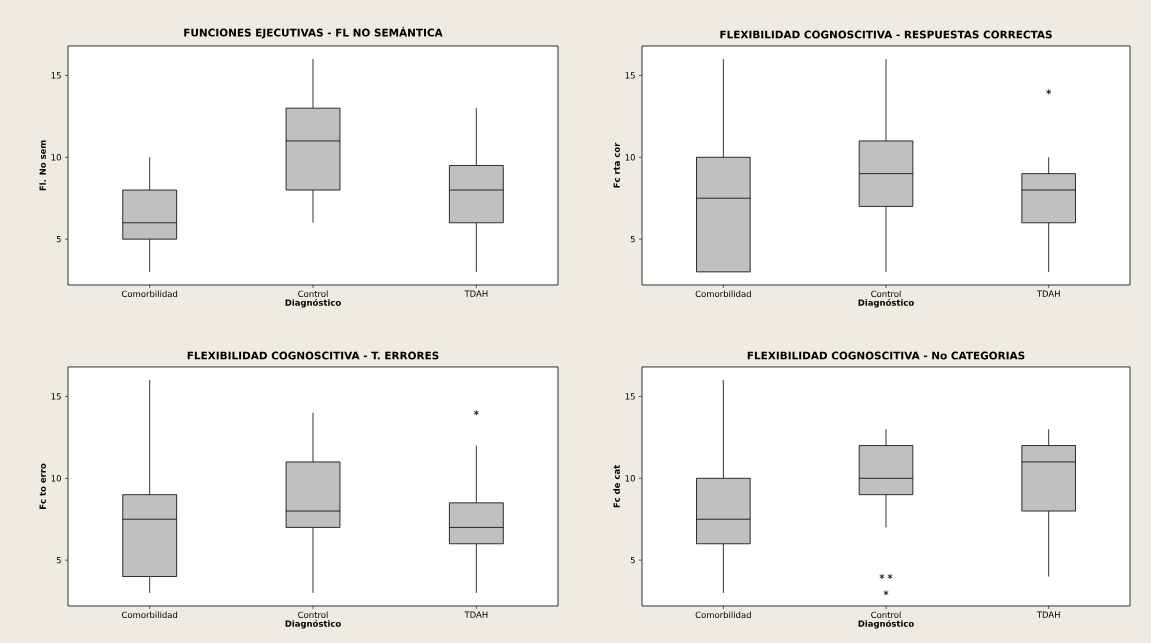  Describe the element at coordinates (886, 355) in the screenshot. I see `chart-title: FLEXIBILIDAD COGNOSCITIVA - No CATEGORIAS` at that location.